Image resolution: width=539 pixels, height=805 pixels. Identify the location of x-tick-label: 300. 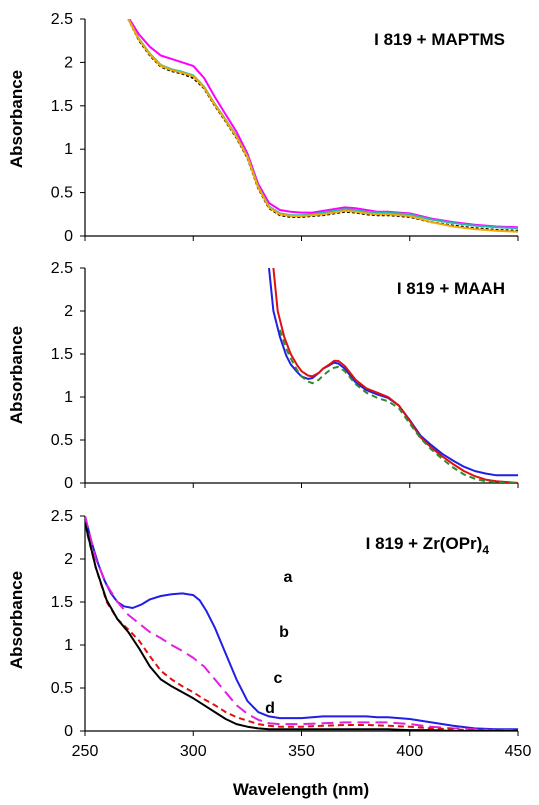
(193, 751).